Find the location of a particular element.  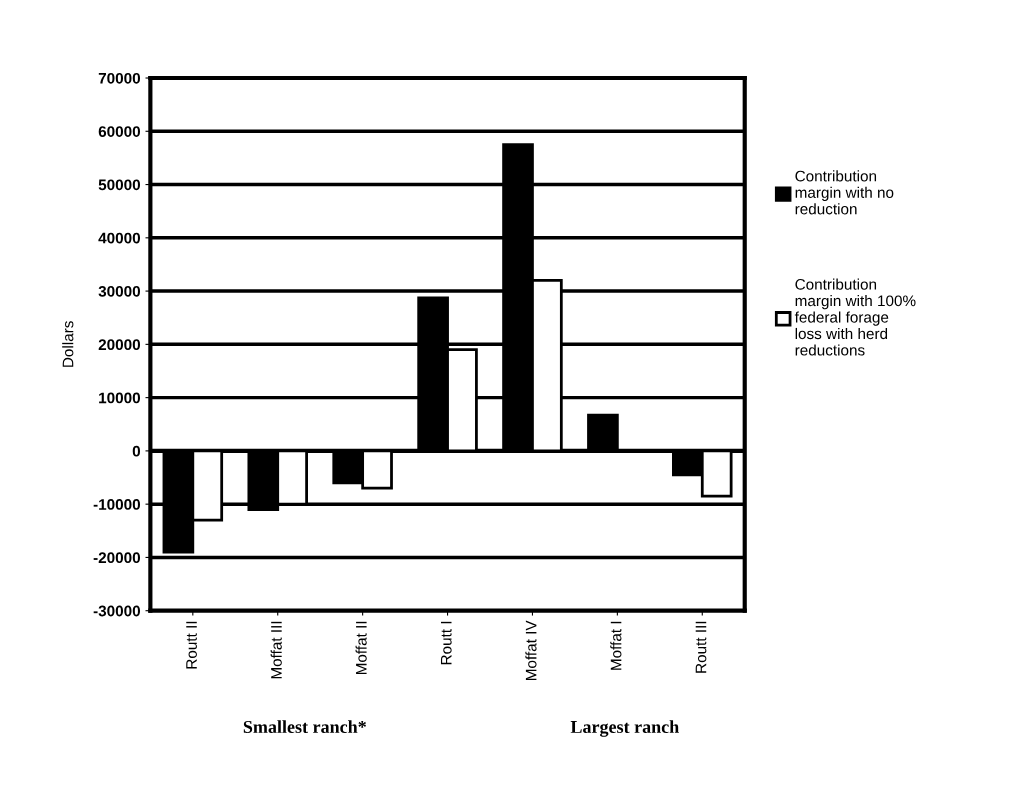

y-tick-label: 0 is located at coordinates (136, 451).